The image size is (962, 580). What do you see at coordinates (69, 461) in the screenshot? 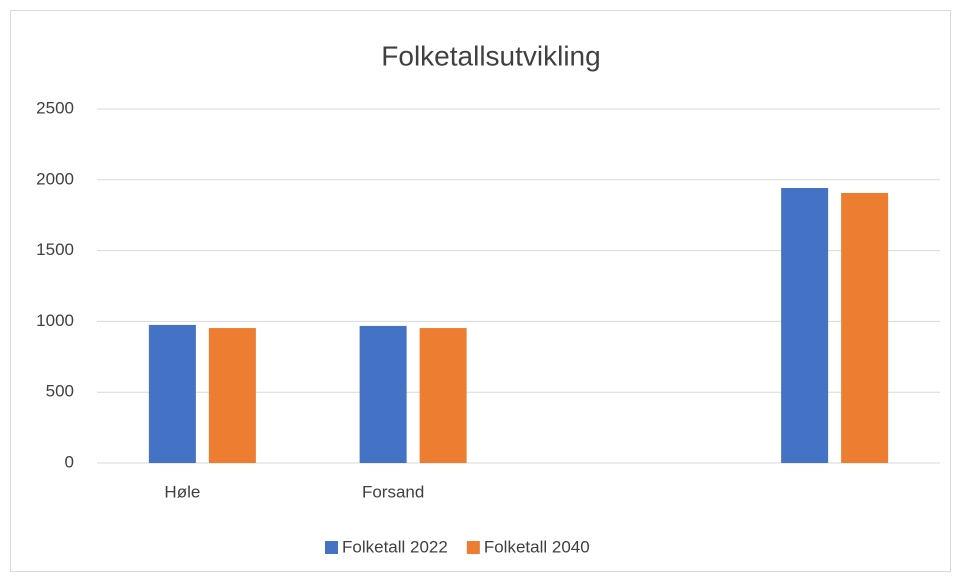
I see `y-tick-label: 0` at bounding box center [69, 461].